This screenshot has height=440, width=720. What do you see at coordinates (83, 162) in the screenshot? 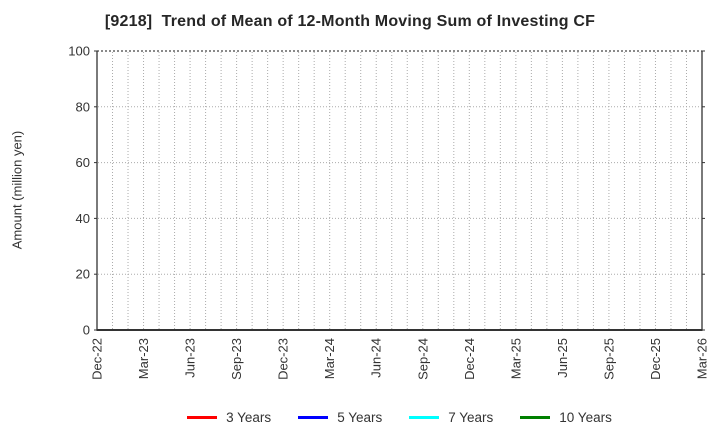
I see `y-tick-label: 60` at bounding box center [83, 162].